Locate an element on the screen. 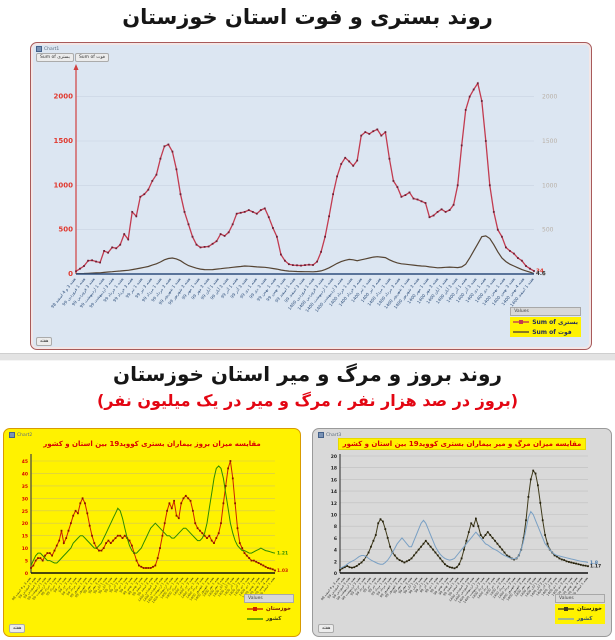 The width and height of the screenshot is (615, 640). svg-text: 34 is located at coordinates (540, 272).